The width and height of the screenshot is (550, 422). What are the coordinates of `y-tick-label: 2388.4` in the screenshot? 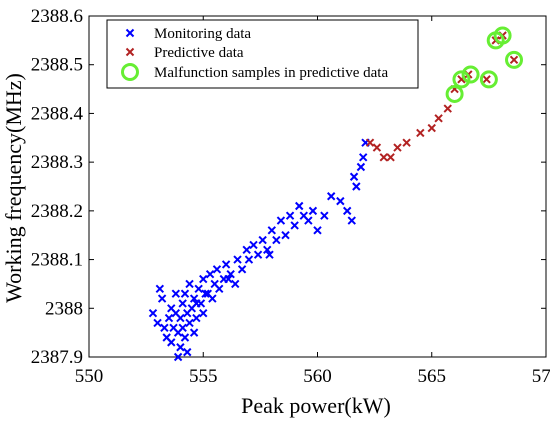 It's located at (57, 113).